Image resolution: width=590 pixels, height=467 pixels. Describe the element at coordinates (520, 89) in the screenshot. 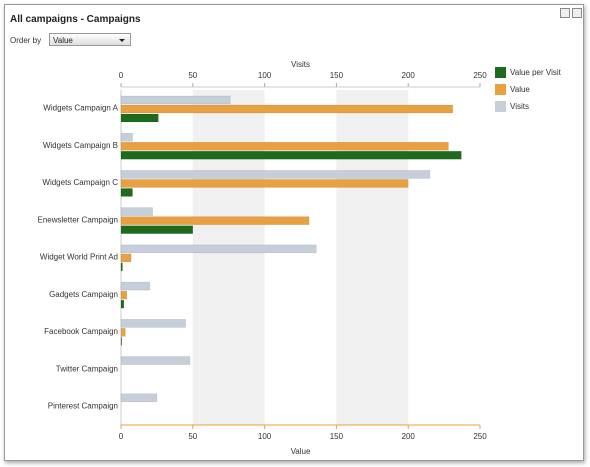

I see `legend-label: Value` at that location.